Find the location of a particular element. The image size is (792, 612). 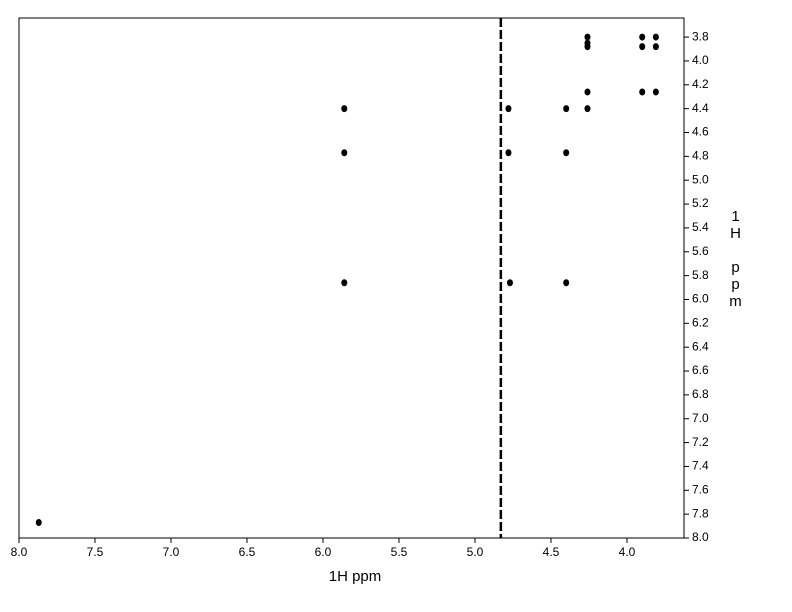

y-tick-label: 6.4 is located at coordinates (700, 346).